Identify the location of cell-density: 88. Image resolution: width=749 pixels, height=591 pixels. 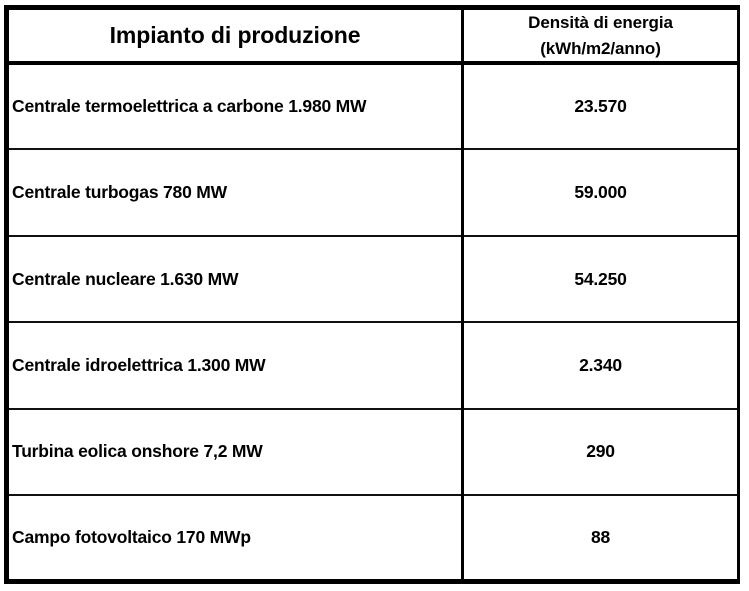
(600, 537).